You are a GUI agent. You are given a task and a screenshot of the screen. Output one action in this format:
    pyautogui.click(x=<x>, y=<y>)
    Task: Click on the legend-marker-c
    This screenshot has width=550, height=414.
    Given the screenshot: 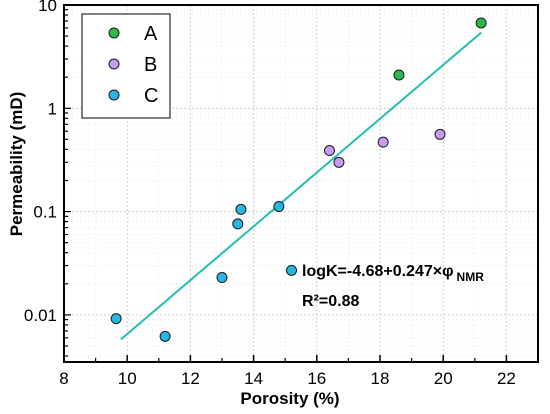 What is the action you would take?
    pyautogui.click(x=114, y=95)
    